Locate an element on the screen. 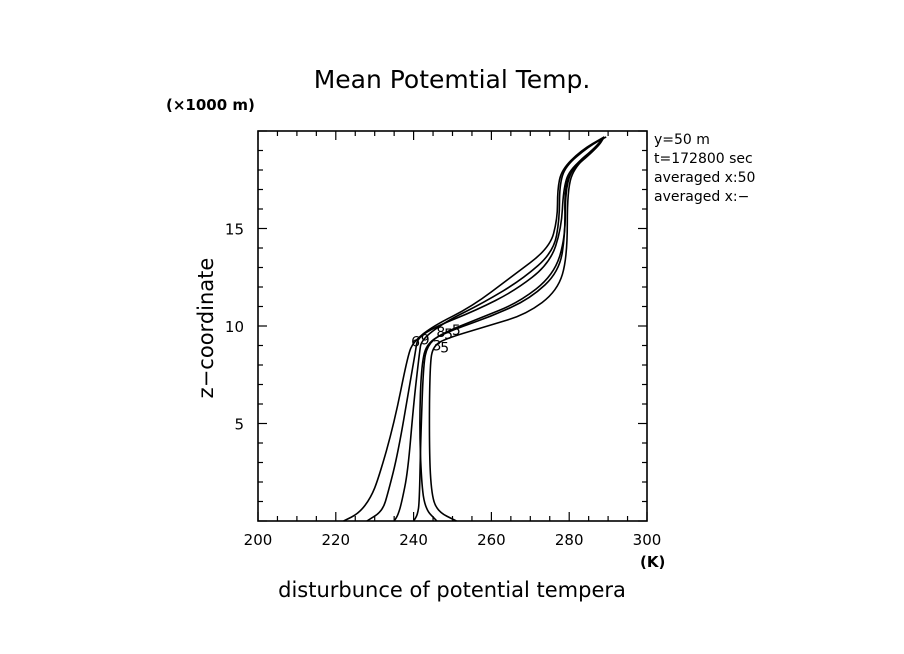 Image resolution: width=904 pixels, height=654 pixels. y-tick-label: 5 is located at coordinates (239, 425).